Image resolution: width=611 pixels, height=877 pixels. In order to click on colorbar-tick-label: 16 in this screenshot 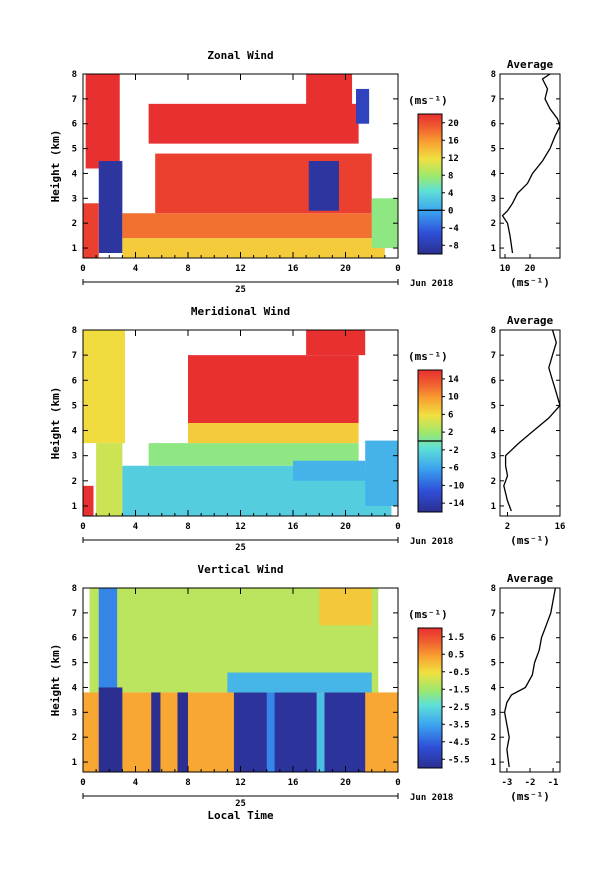, I will do `click(453, 141)`.